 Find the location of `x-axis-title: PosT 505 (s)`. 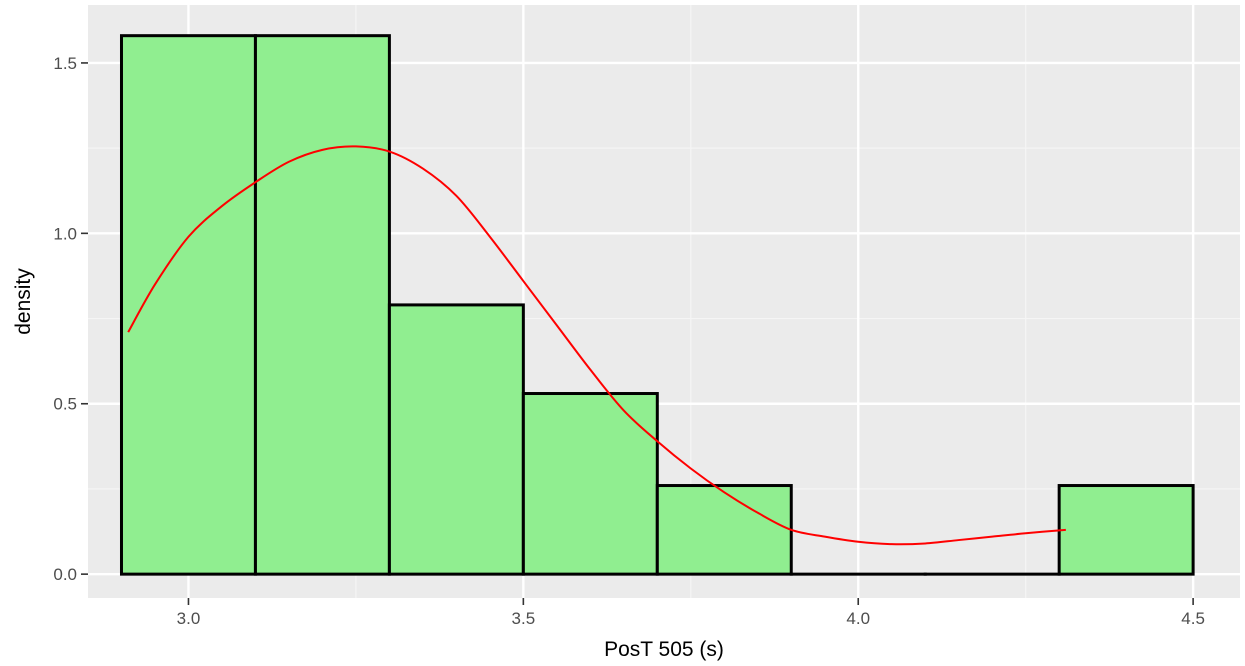

x-axis-title: PosT 505 (s) is located at coordinates (664, 649).